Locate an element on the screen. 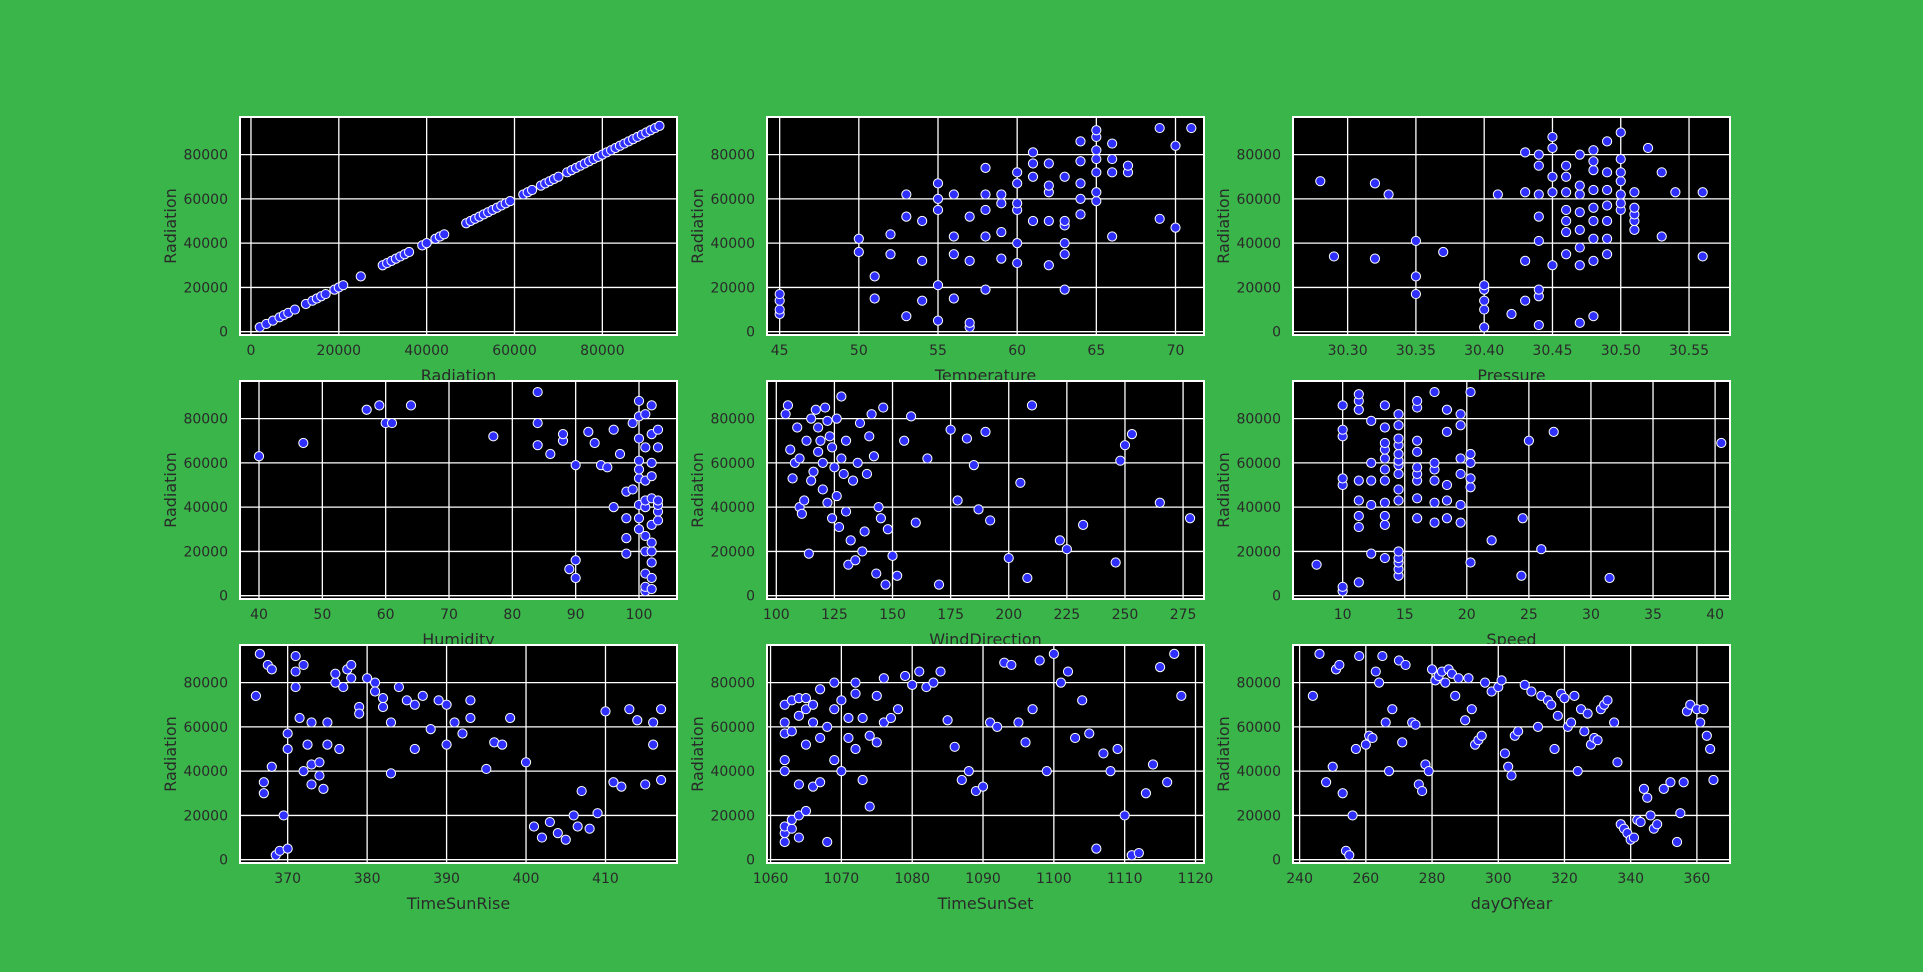  y-tick-label: 0 is located at coordinates (223, 333).